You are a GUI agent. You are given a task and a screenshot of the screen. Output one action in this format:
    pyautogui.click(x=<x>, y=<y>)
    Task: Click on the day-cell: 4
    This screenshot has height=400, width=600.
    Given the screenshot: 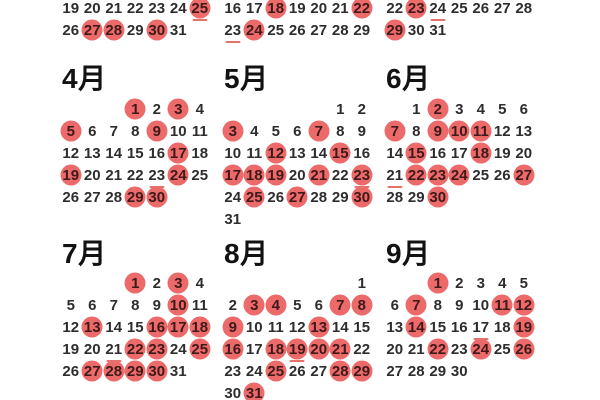 What is the action you would take?
    pyautogui.click(x=481, y=109)
    